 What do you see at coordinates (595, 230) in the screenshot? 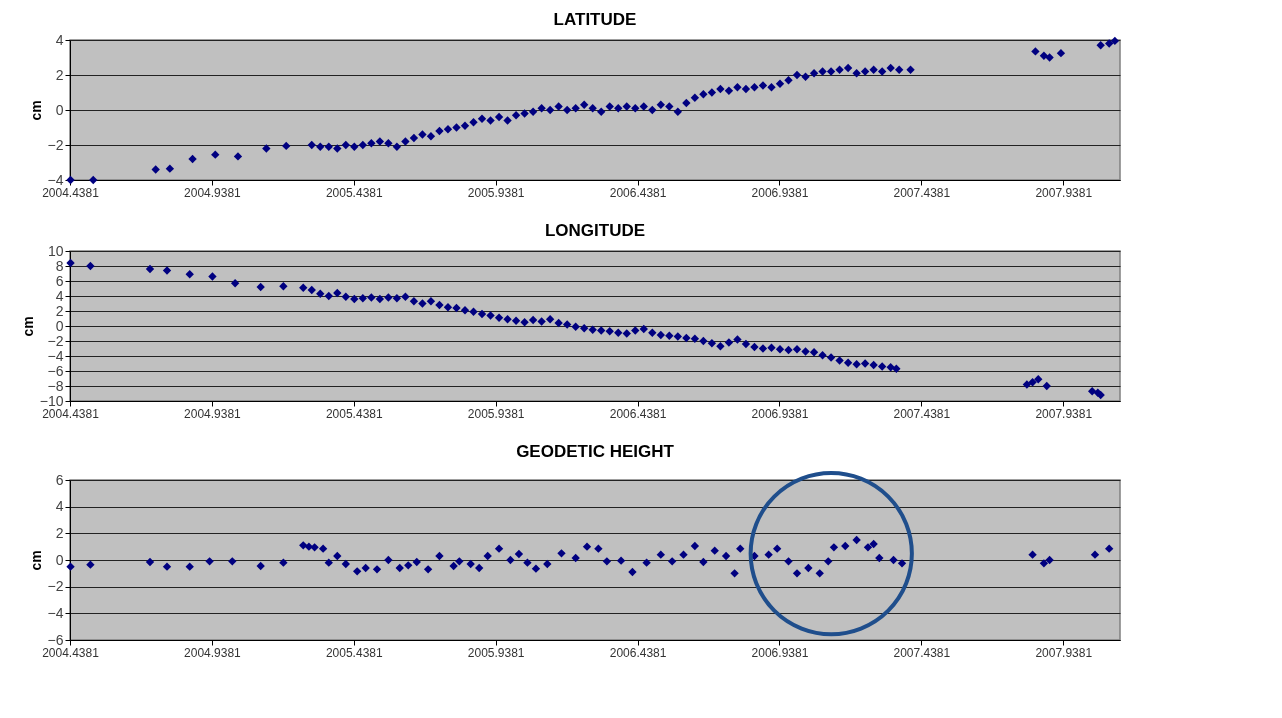
I see `chart-title: LONGITUDE` at bounding box center [595, 230].